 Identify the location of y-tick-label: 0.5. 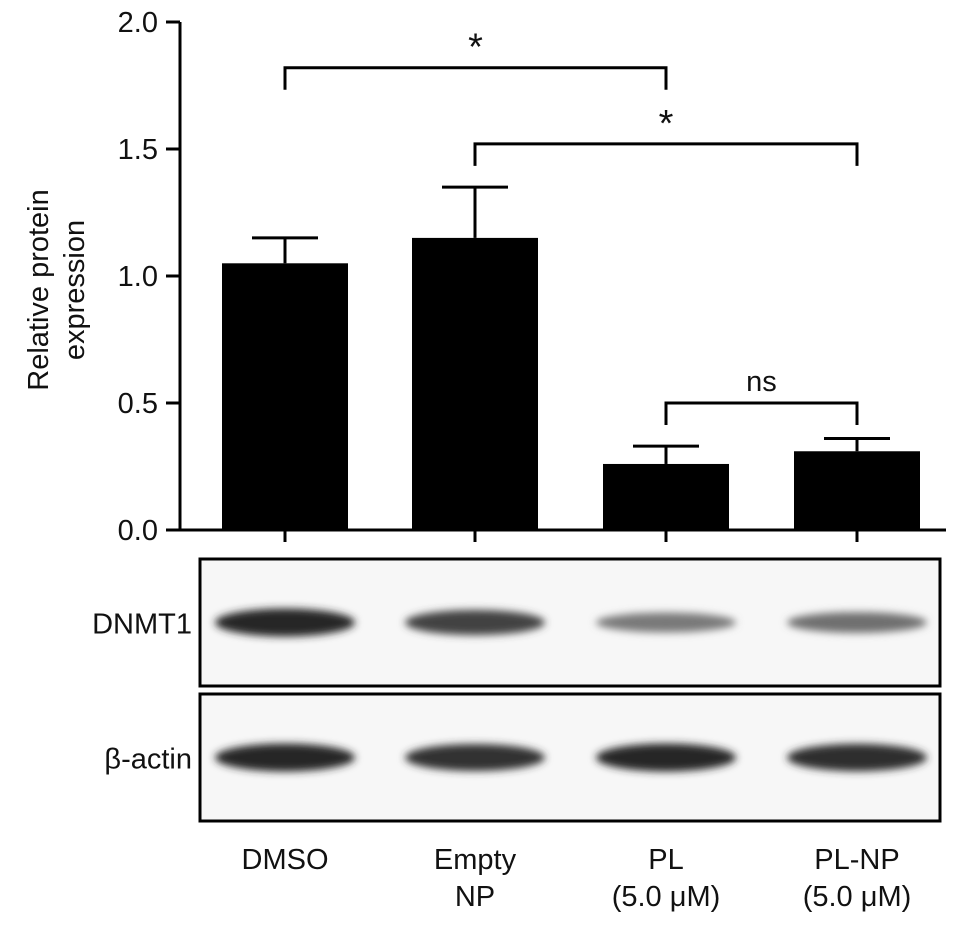
(138, 404).